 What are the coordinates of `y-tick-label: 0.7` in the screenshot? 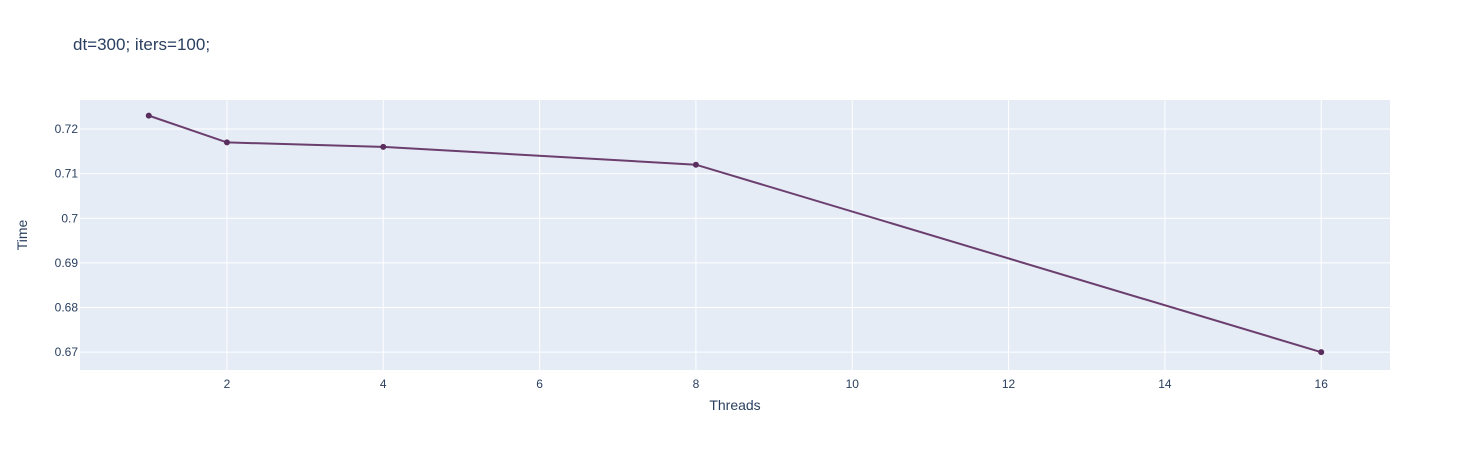 It's located at (69, 218).